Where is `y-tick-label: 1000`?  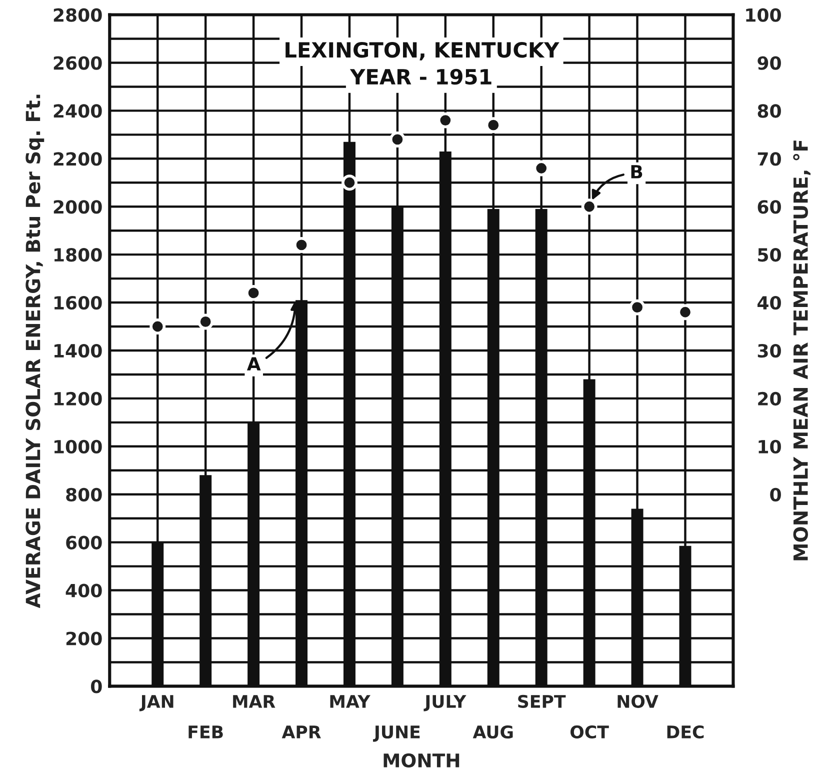 y-tick-label: 1000 is located at coordinates (78, 447).